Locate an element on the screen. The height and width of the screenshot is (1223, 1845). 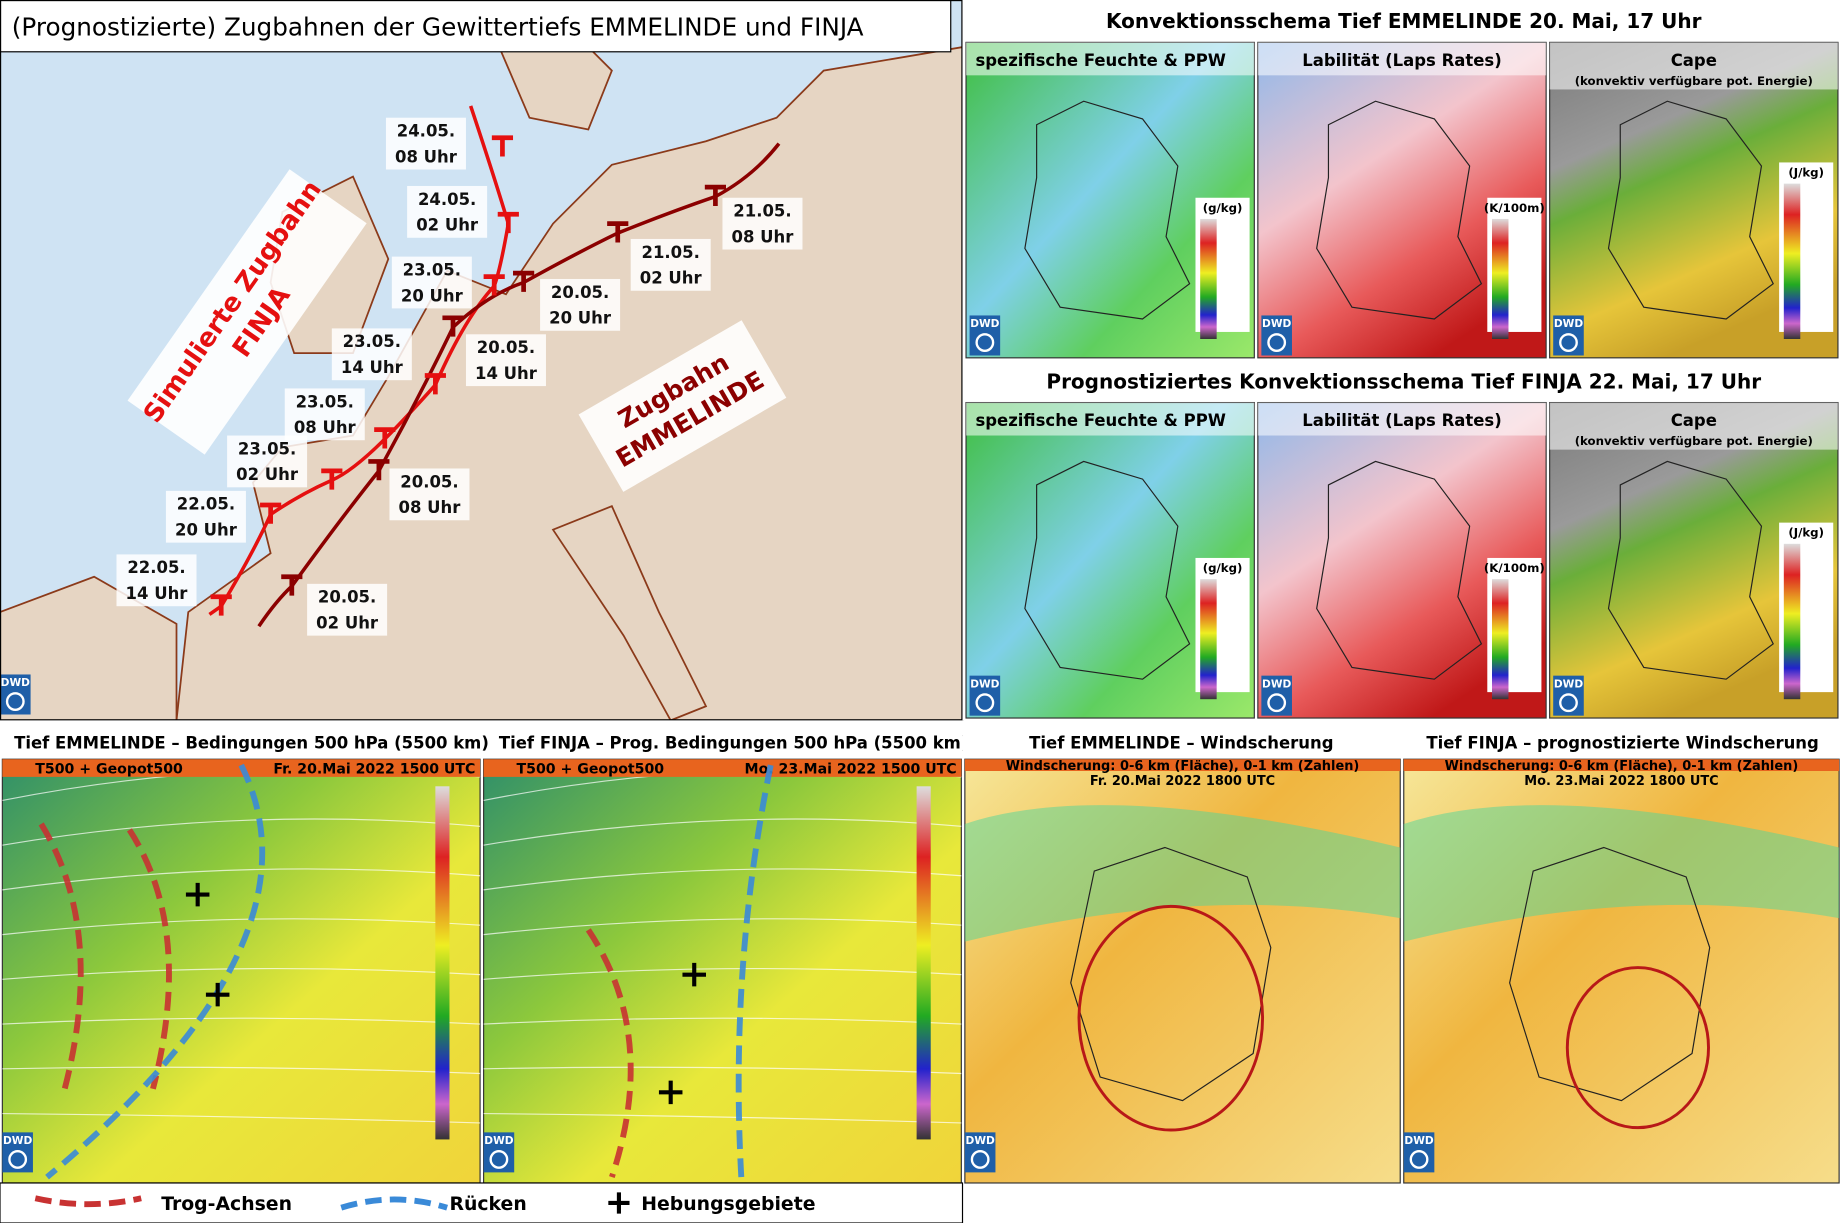
field-name: T500 + Geopot500 is located at coordinates (109, 769).